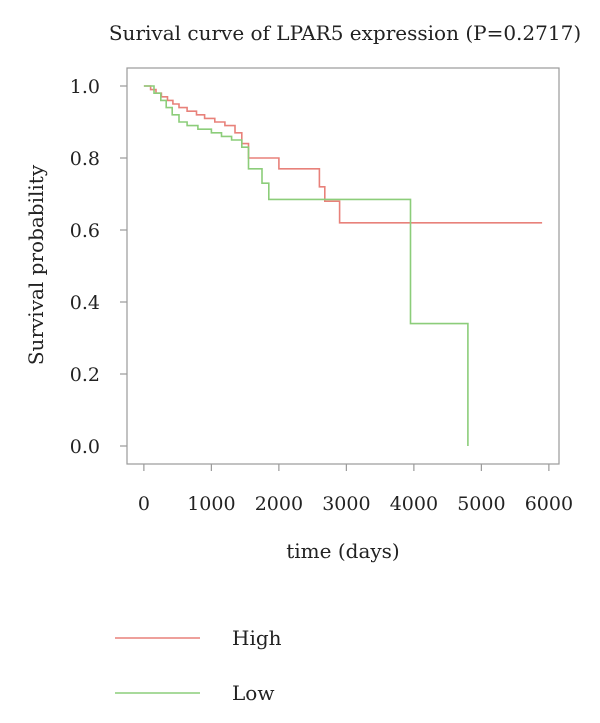 This screenshot has width=600, height=723. Describe the element at coordinates (85, 447) in the screenshot. I see `y-tick-label: 0.0` at that location.